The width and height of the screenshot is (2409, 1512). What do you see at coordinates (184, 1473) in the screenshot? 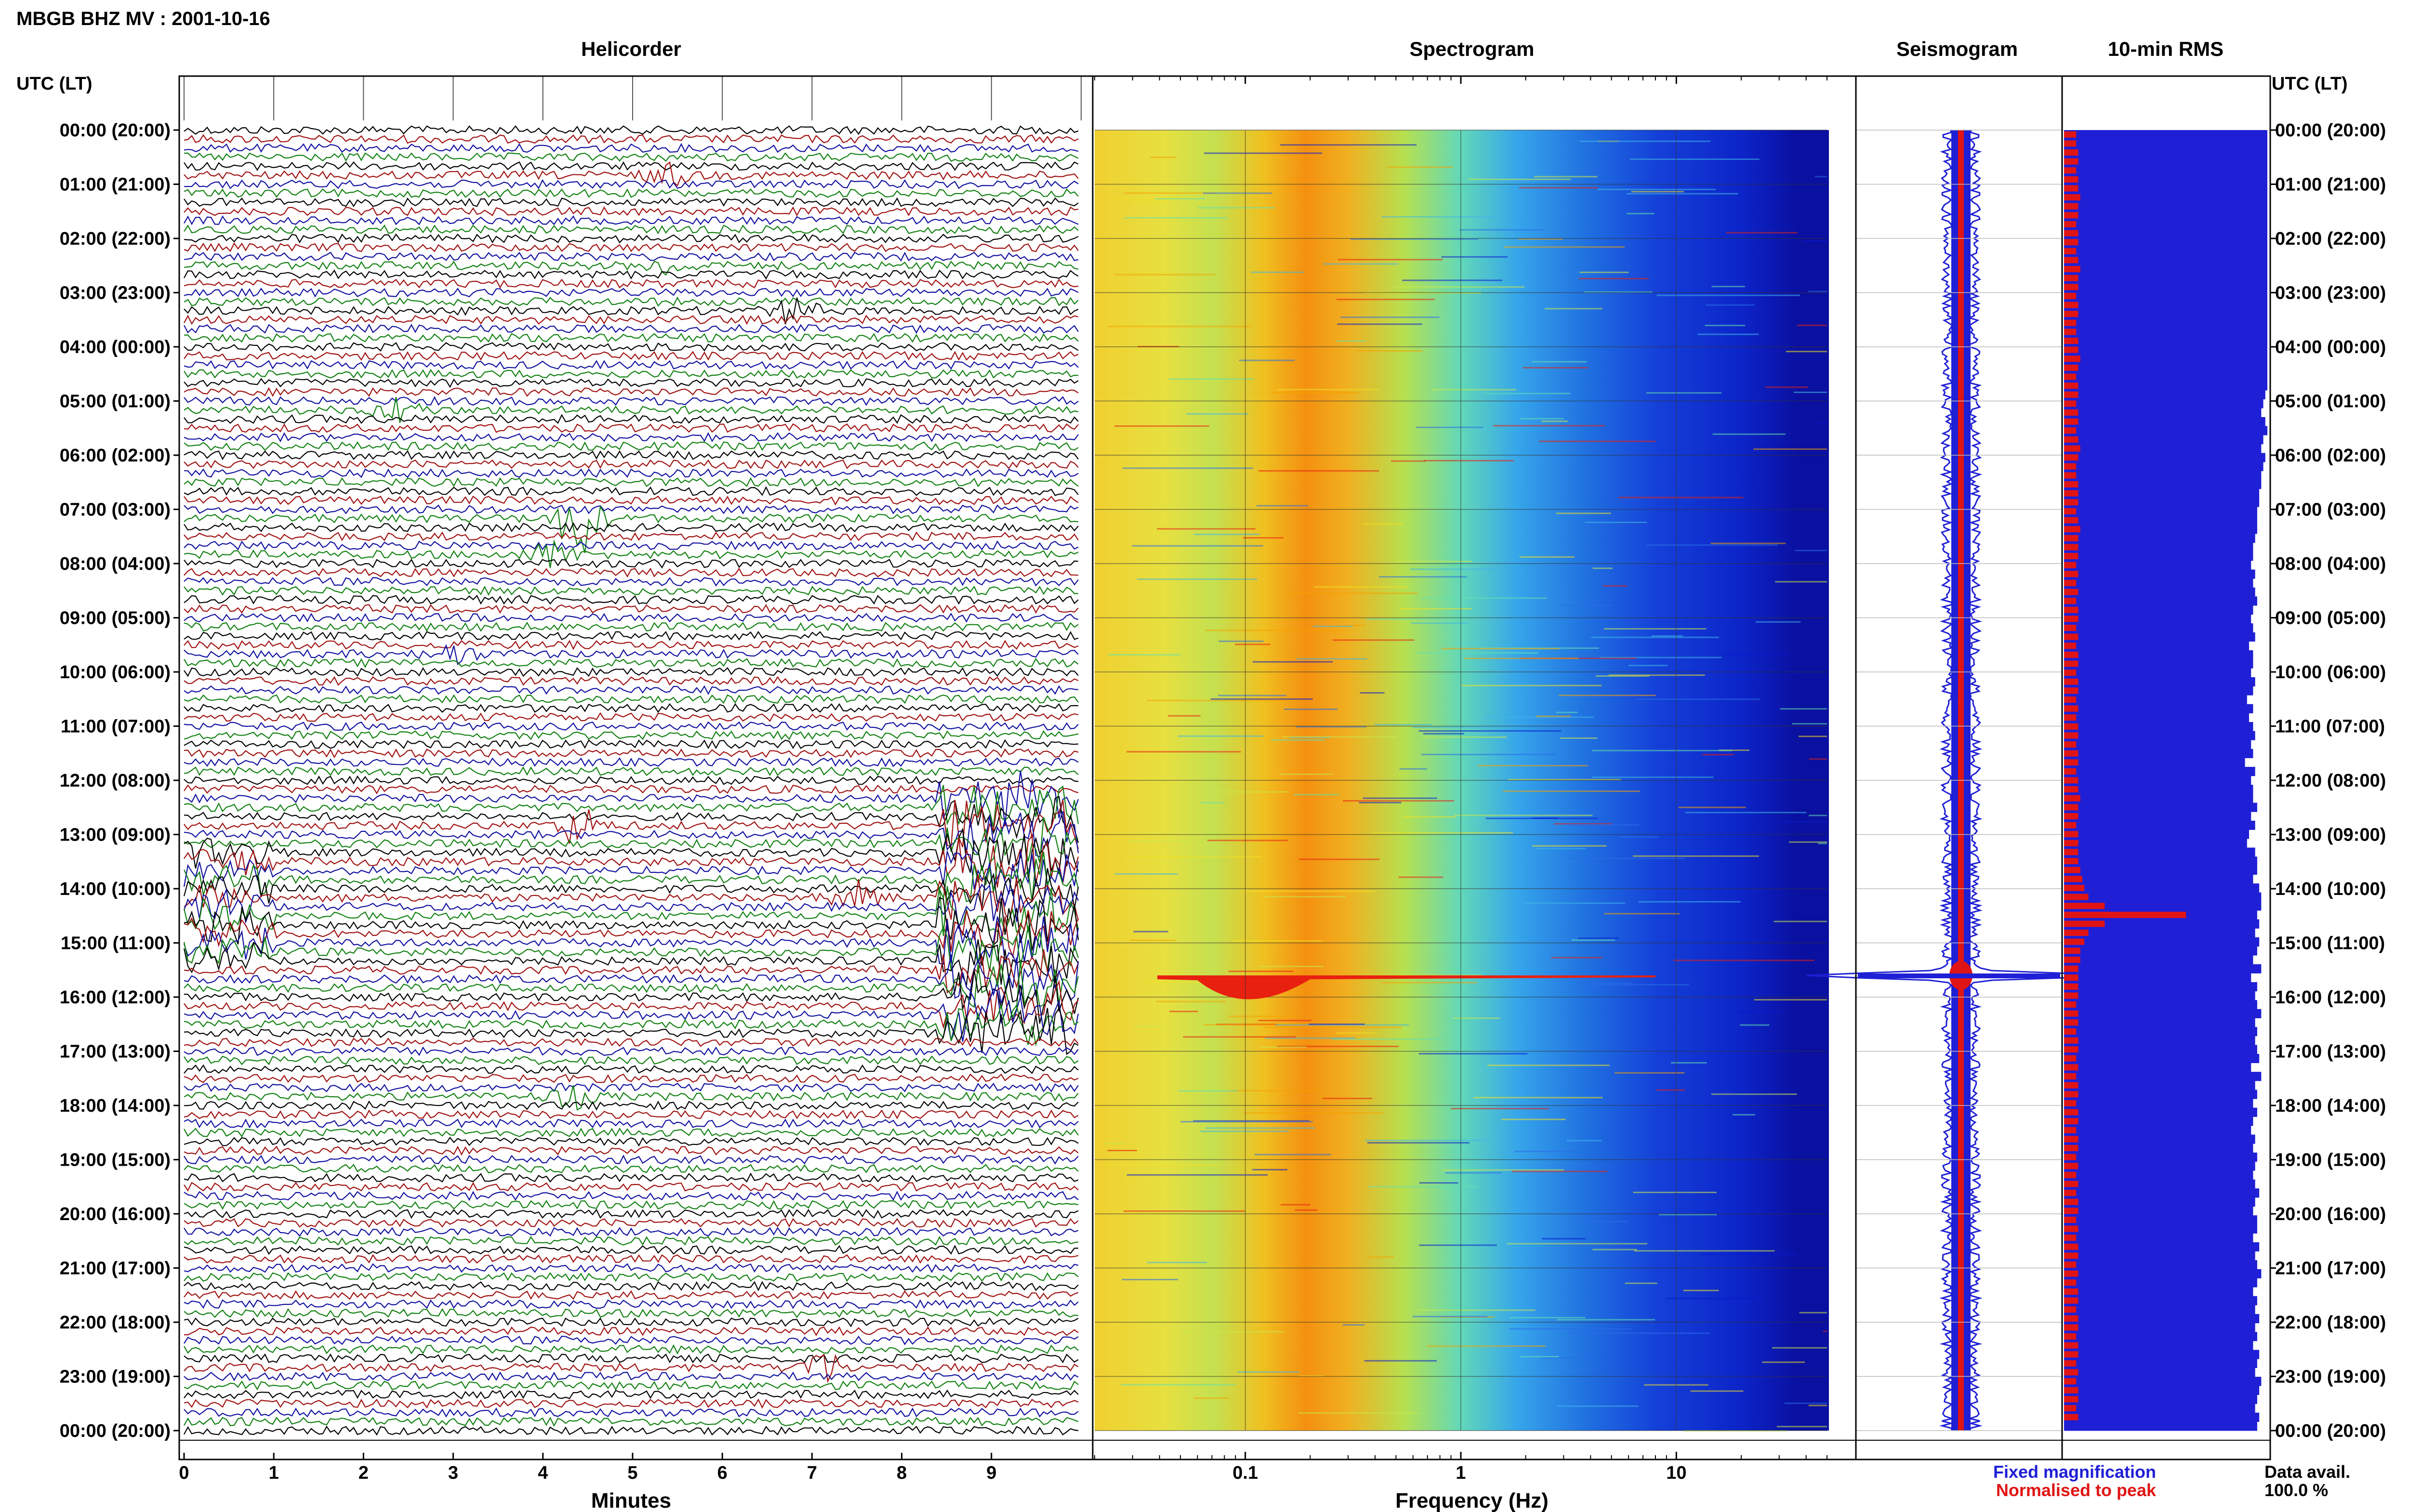
I see `minute-tick-label: 0` at bounding box center [184, 1473].